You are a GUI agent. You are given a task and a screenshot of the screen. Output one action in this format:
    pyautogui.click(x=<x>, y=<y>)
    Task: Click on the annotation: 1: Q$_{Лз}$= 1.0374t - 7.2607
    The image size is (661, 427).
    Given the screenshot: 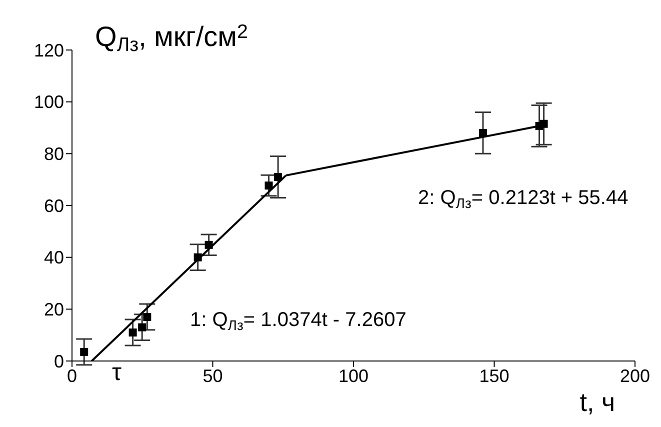 What is the action you would take?
    pyautogui.click(x=298, y=320)
    